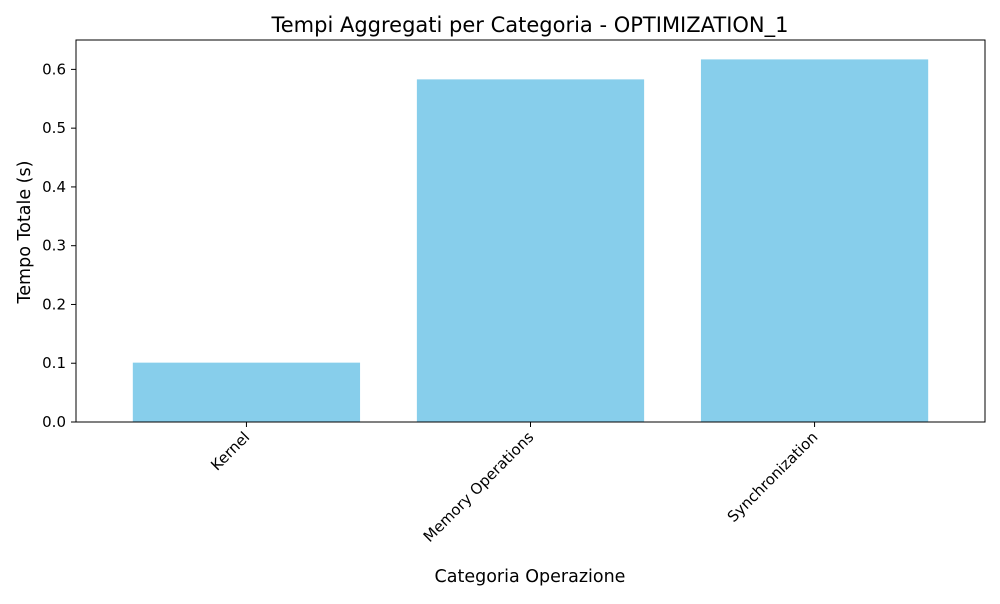 The width and height of the screenshot is (1000, 604). I want to click on y-tick-label: 0.5, so click(54, 128).